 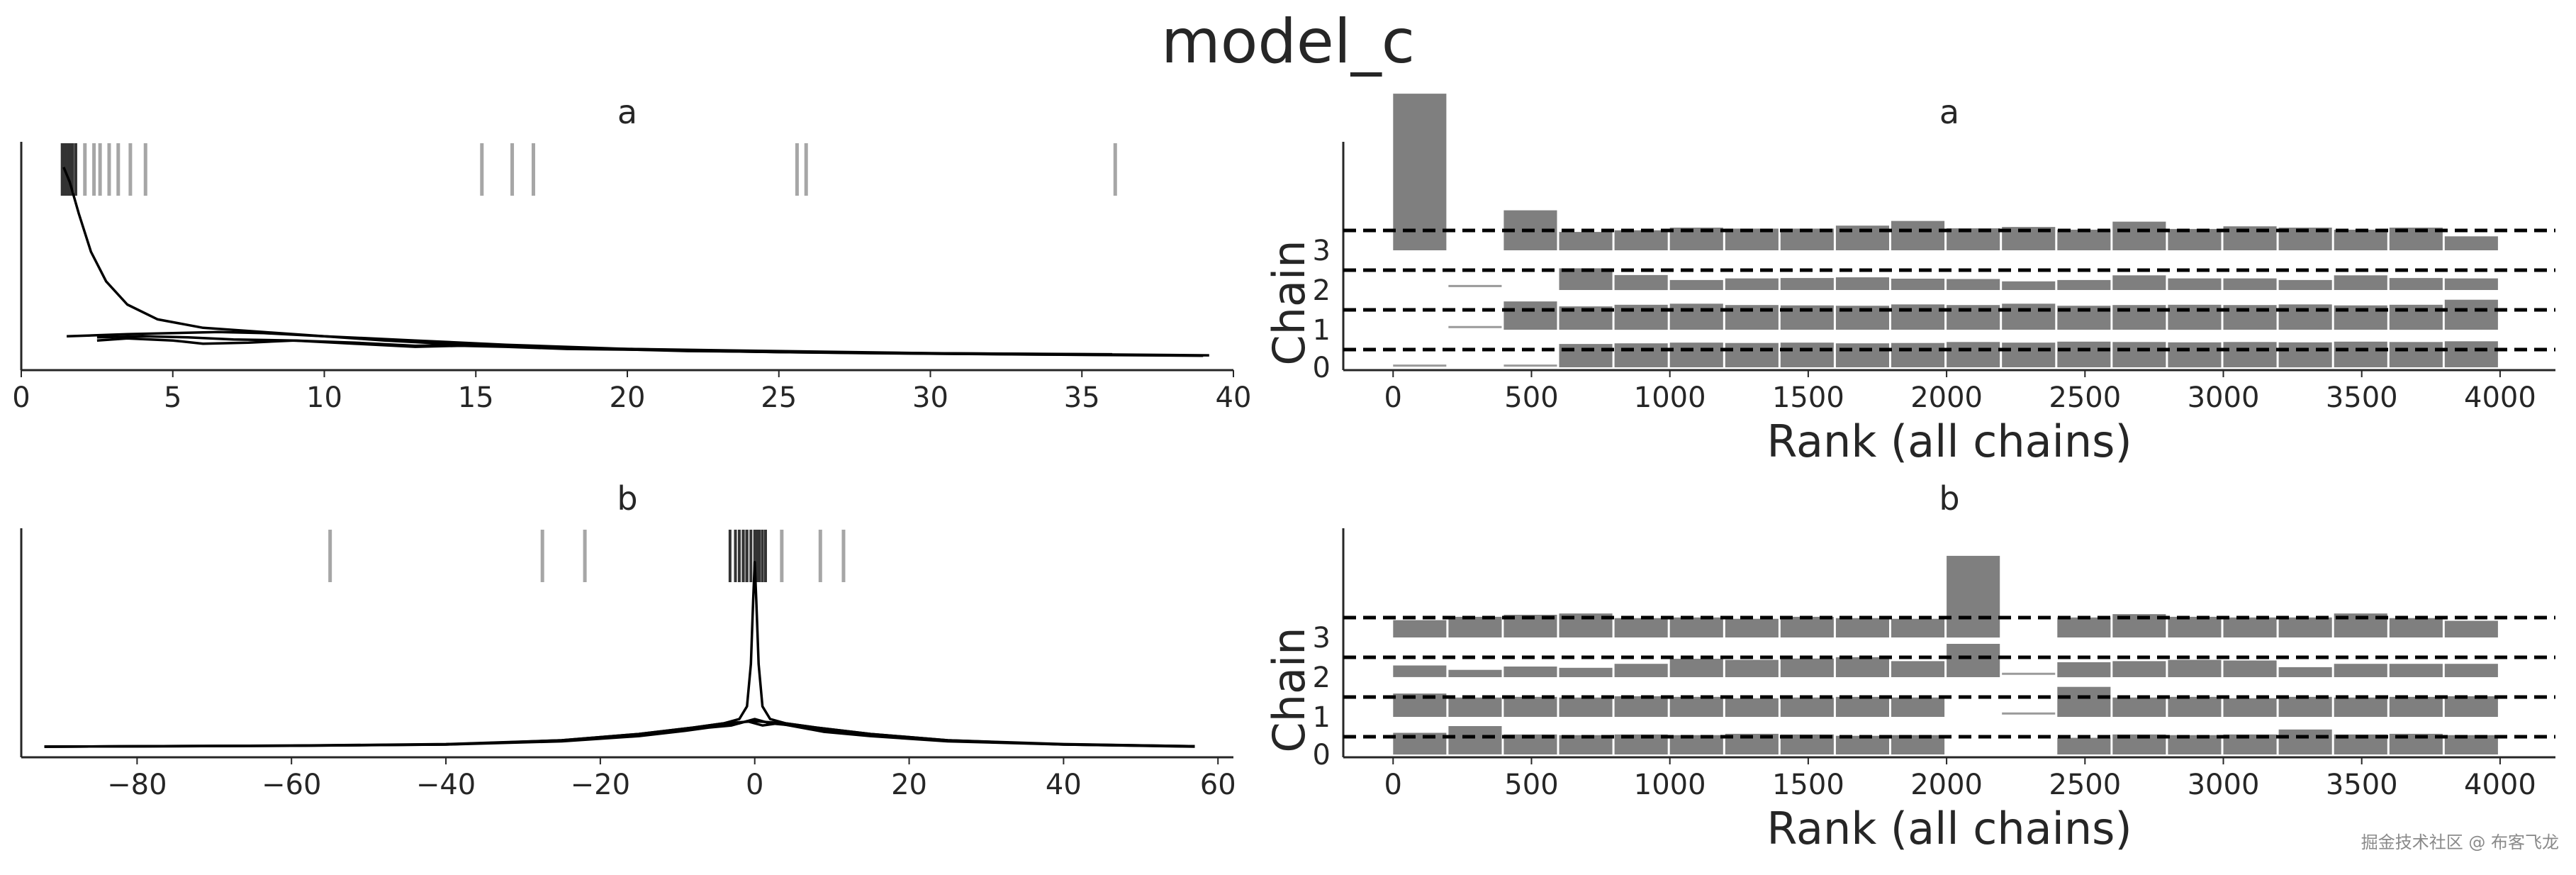 I want to click on x-tick-label: 2000, so click(x=1947, y=785).